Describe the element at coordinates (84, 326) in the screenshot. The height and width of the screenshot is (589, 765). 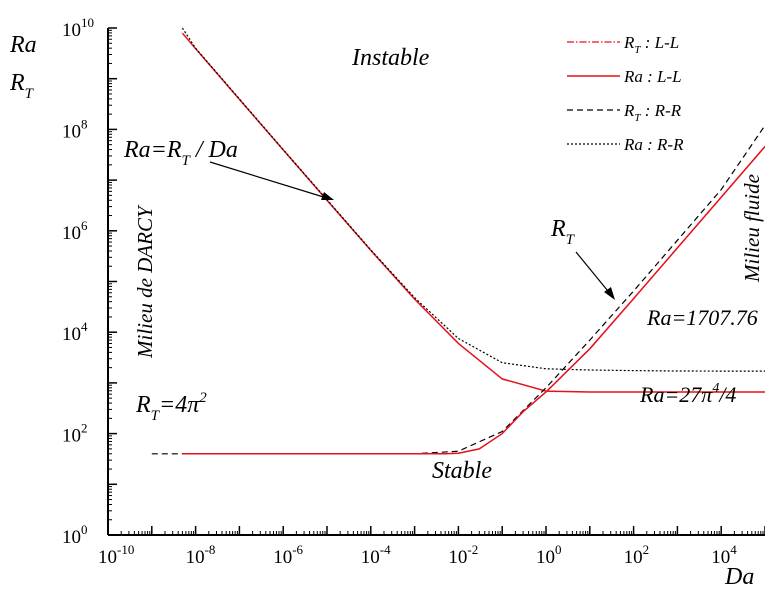
I see `y-tick-label-exp: 4` at that location.